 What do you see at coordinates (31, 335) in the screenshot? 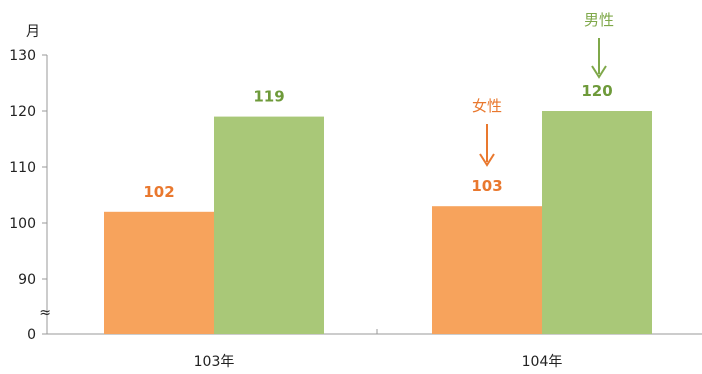
I see `y-tick-label: 0` at bounding box center [31, 335].